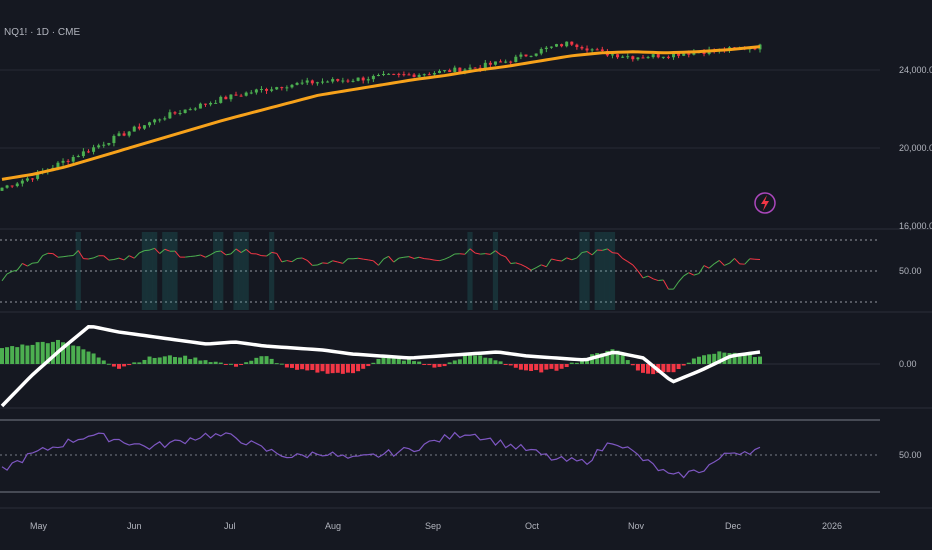 This screenshot has width=932, height=550. I want to click on rsi-series, so click(381, 268).